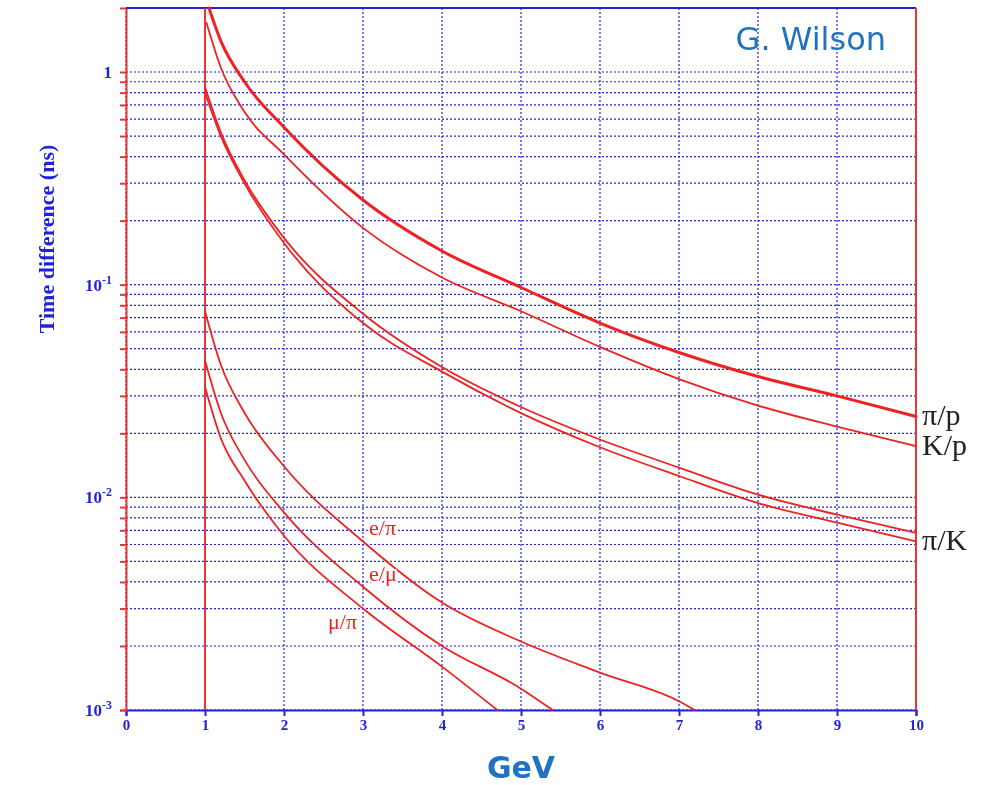 This screenshot has height=785, width=1007. Describe the element at coordinates (442, 724) in the screenshot. I see `x-tick-label: 4` at that location.